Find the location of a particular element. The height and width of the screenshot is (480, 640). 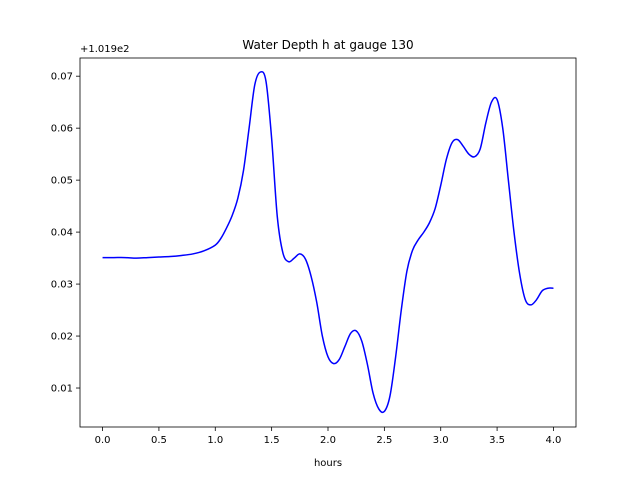

x-axis-label: hours is located at coordinates (328, 463).